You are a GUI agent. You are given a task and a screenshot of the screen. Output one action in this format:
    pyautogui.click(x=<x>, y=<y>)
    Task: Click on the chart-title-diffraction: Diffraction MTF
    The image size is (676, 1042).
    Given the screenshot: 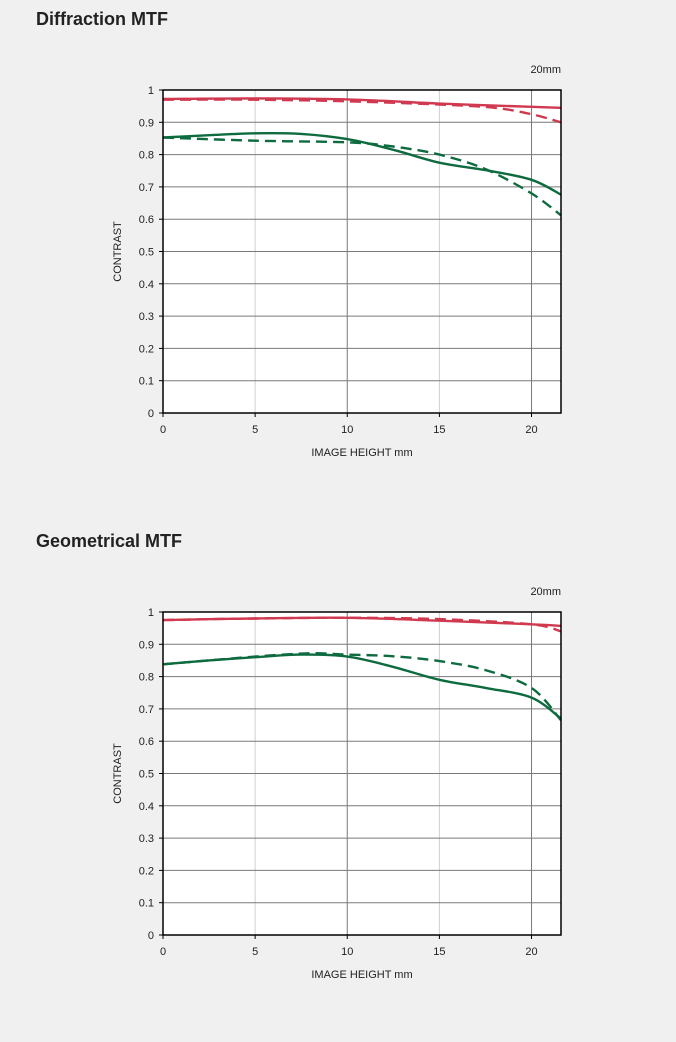 What is the action you would take?
    pyautogui.click(x=102, y=19)
    